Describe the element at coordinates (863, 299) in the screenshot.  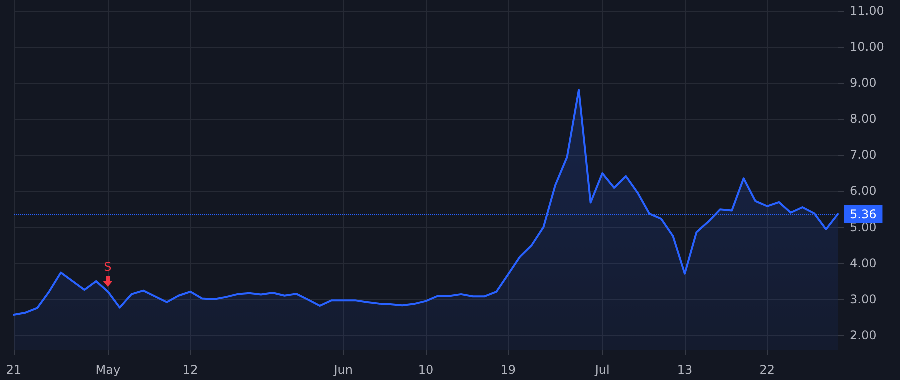
I see `y-tick-label: 3.00` at that location.